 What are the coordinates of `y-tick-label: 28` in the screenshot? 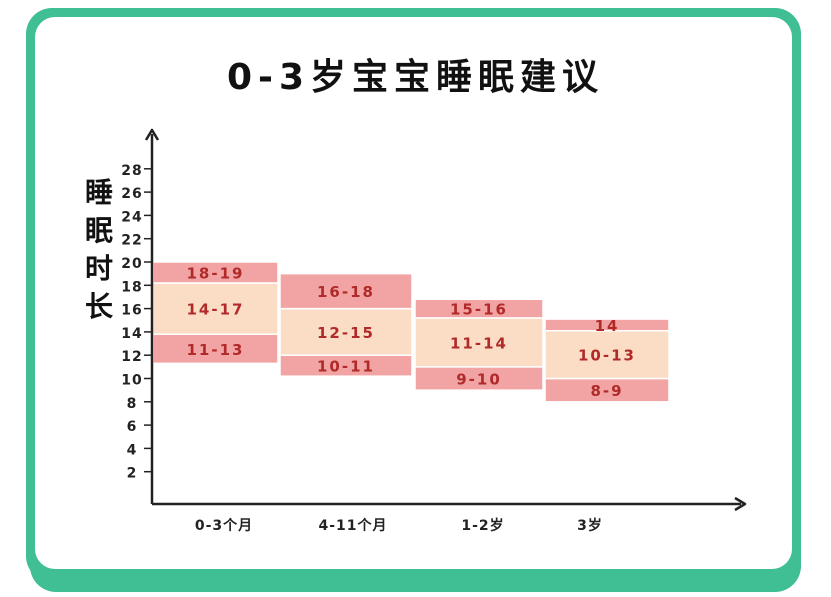 It's located at (131, 171).